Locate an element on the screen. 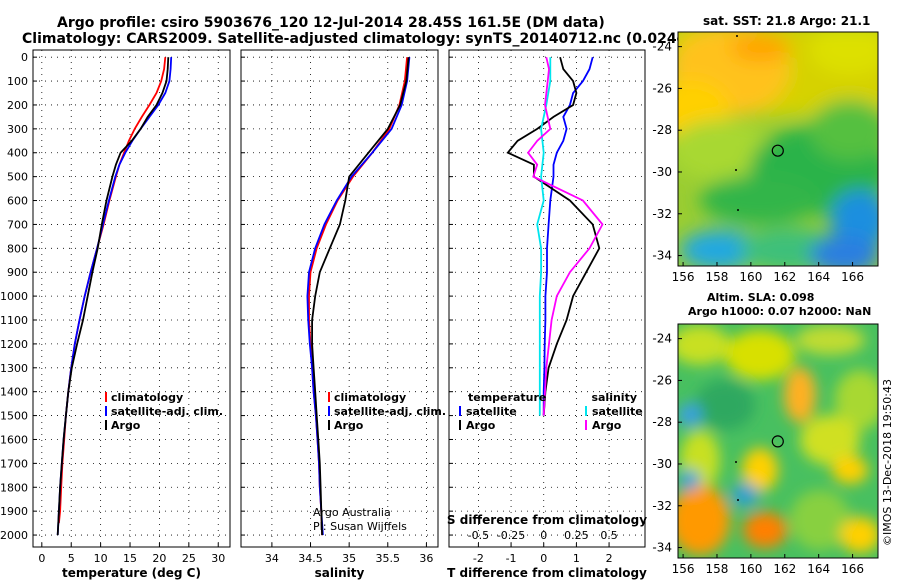 The width and height of the screenshot is (900, 580). tick-label-depth: 1400 is located at coordinates (14, 392).